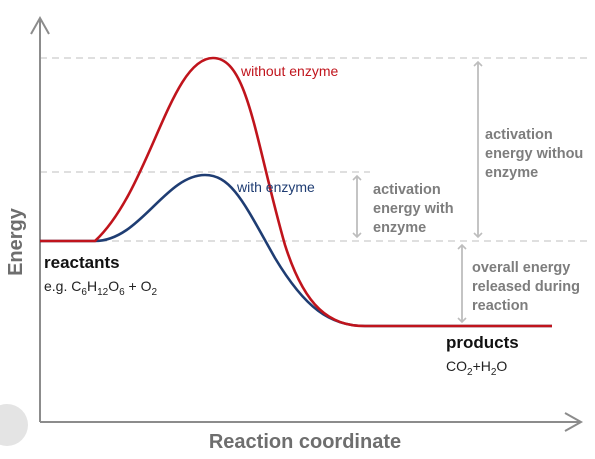 The image size is (595, 459). Describe the element at coordinates (92, 286) in the screenshot. I see `formula-element: H` at that location.